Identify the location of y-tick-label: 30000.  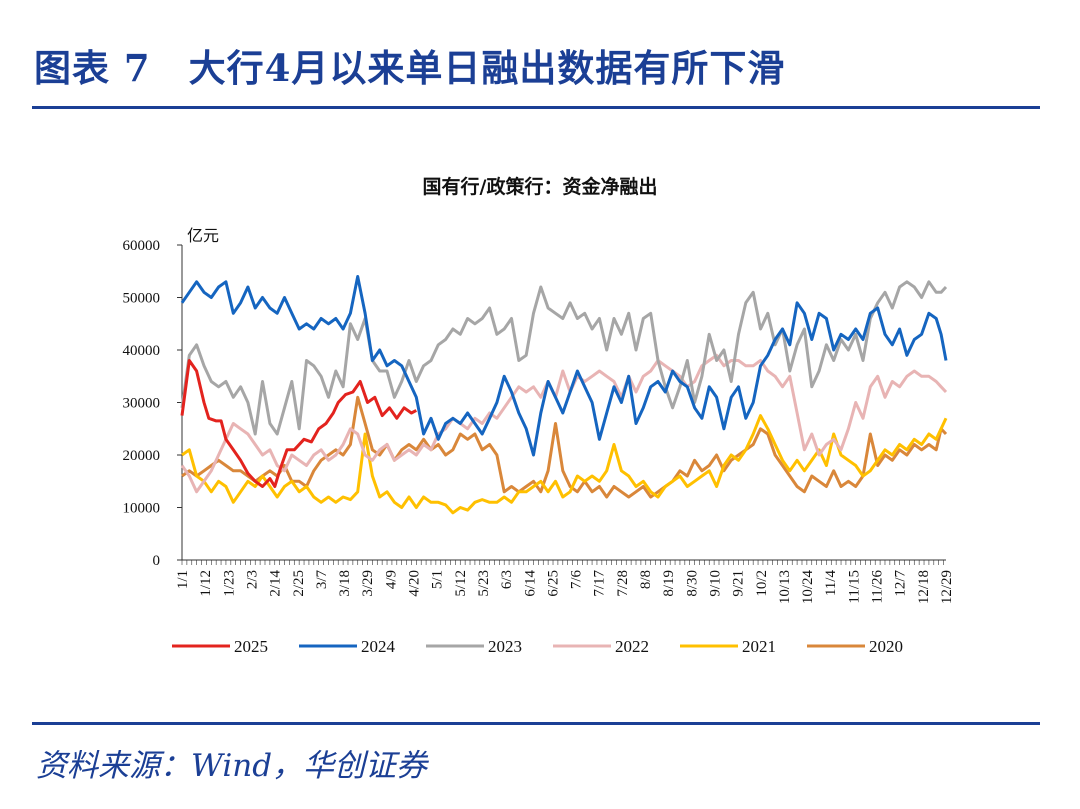
(142, 404).